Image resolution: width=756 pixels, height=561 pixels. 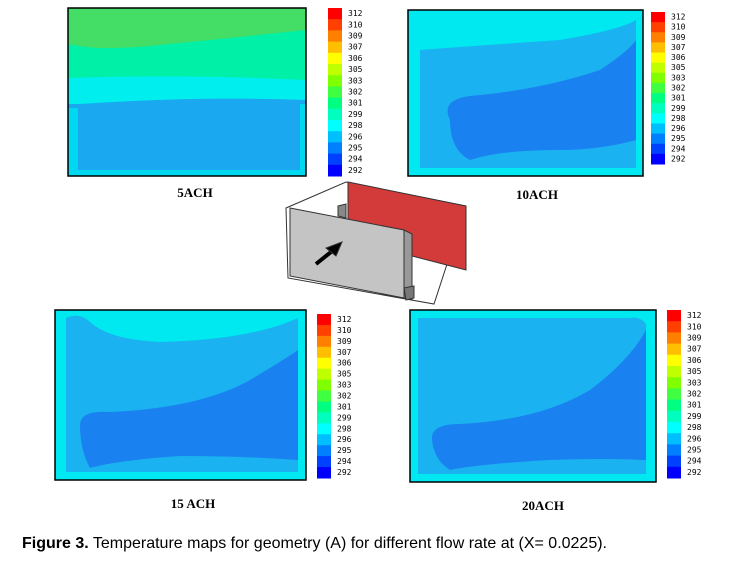 I want to click on colorbar-label: 312, so click(x=344, y=319).